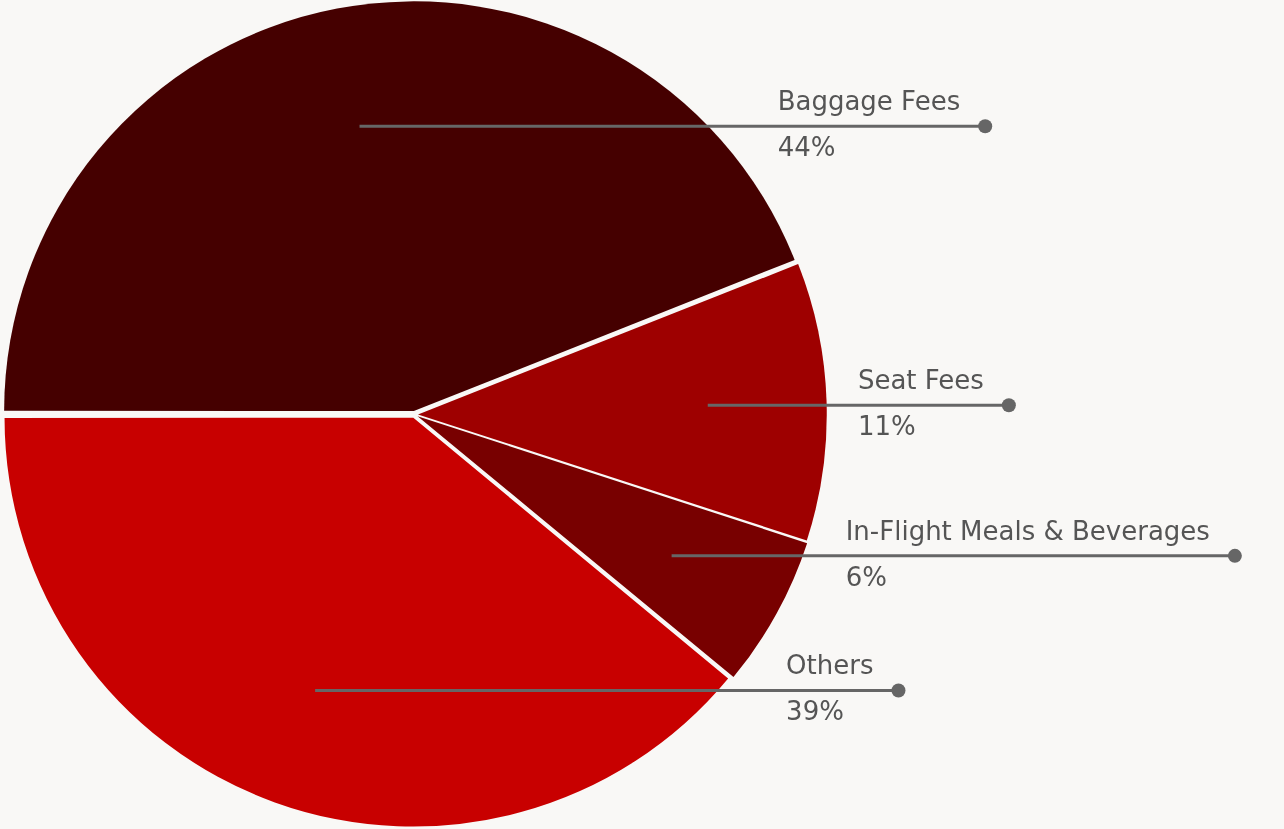  What do you see at coordinates (806, 147) in the screenshot?
I see `data-label: 44%` at bounding box center [806, 147].